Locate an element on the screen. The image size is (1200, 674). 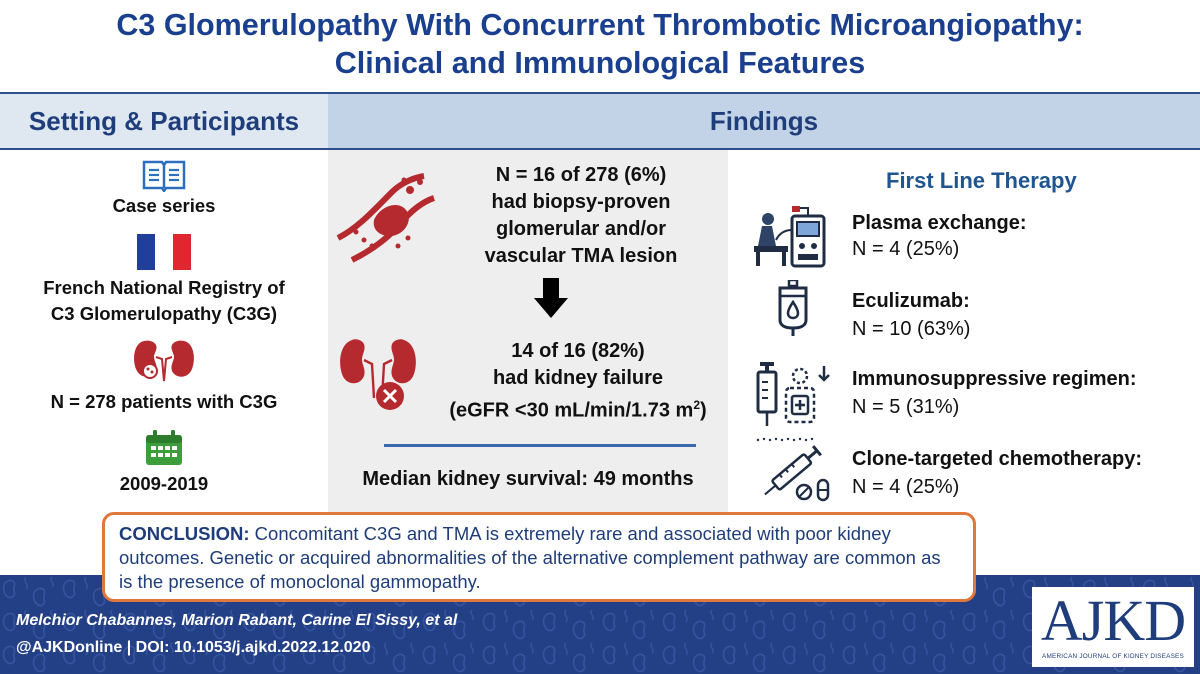
findings-header: Findings is located at coordinates (764, 121).